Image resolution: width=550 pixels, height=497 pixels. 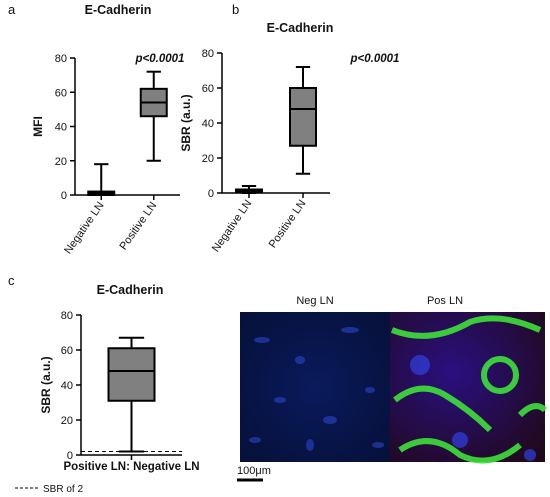 What do you see at coordinates (469, 388) in the screenshot?
I see `micrograph-pos` at bounding box center [469, 388].